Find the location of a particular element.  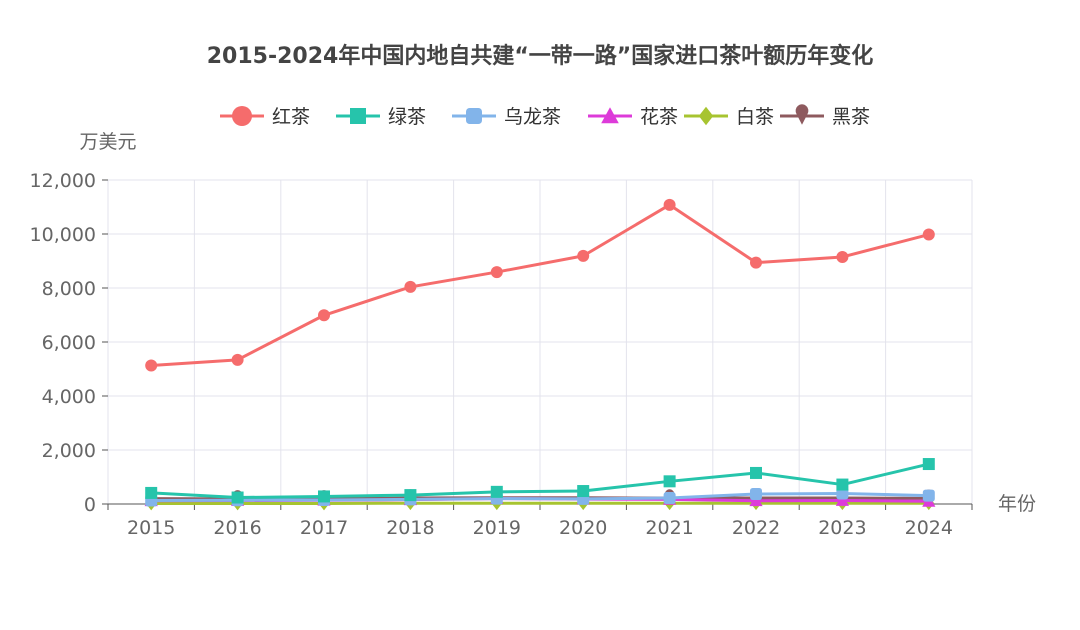

legend-label: 花茶 is located at coordinates (659, 117).